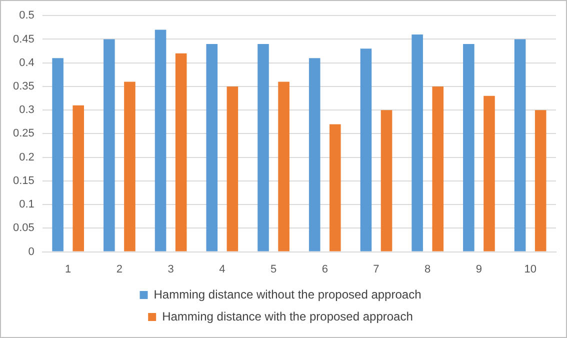 The height and width of the screenshot is (338, 567). I want to click on x-tick-label: 7, so click(376, 269).